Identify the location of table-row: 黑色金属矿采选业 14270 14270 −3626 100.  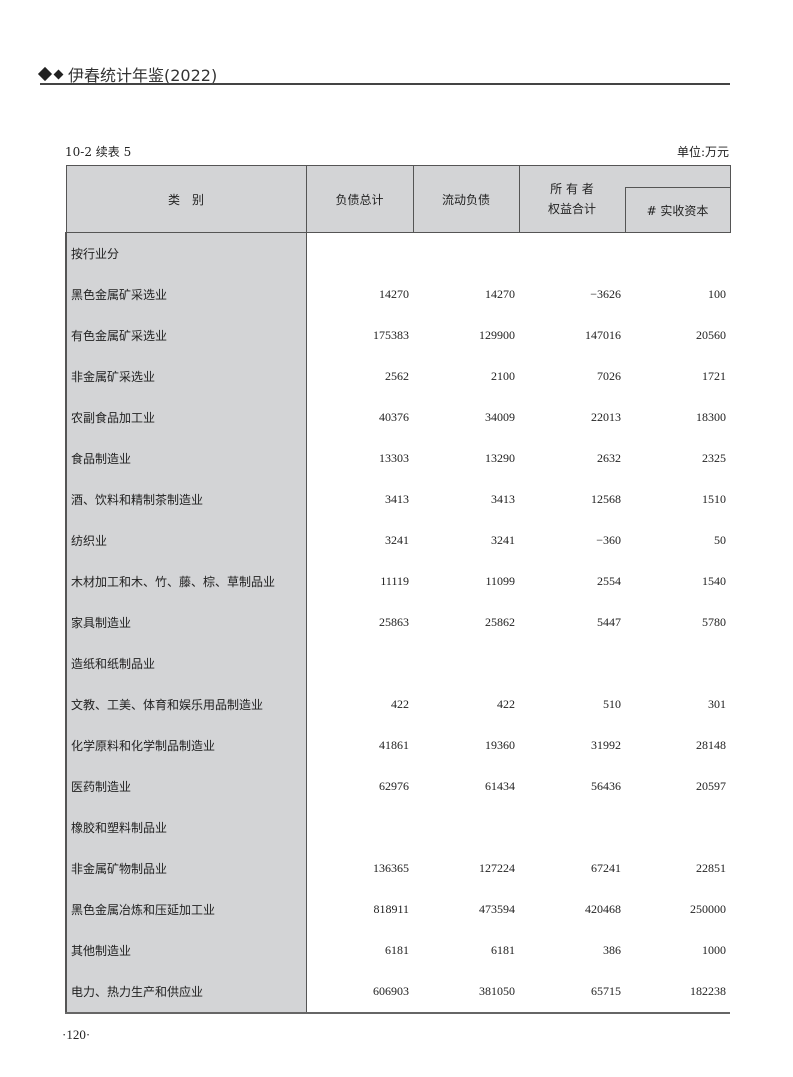
(397, 294).